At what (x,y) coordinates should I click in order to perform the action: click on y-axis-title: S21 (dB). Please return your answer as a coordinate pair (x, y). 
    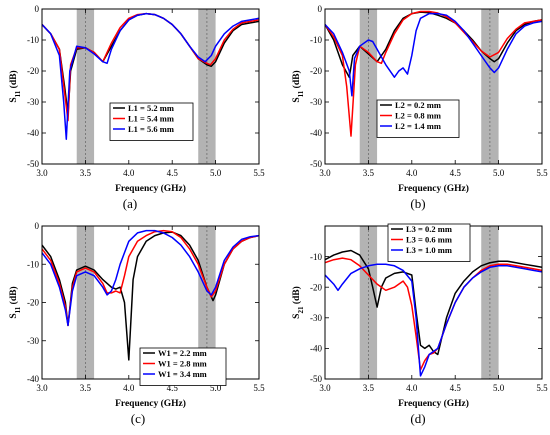
    Looking at the image, I should click on (298, 302).